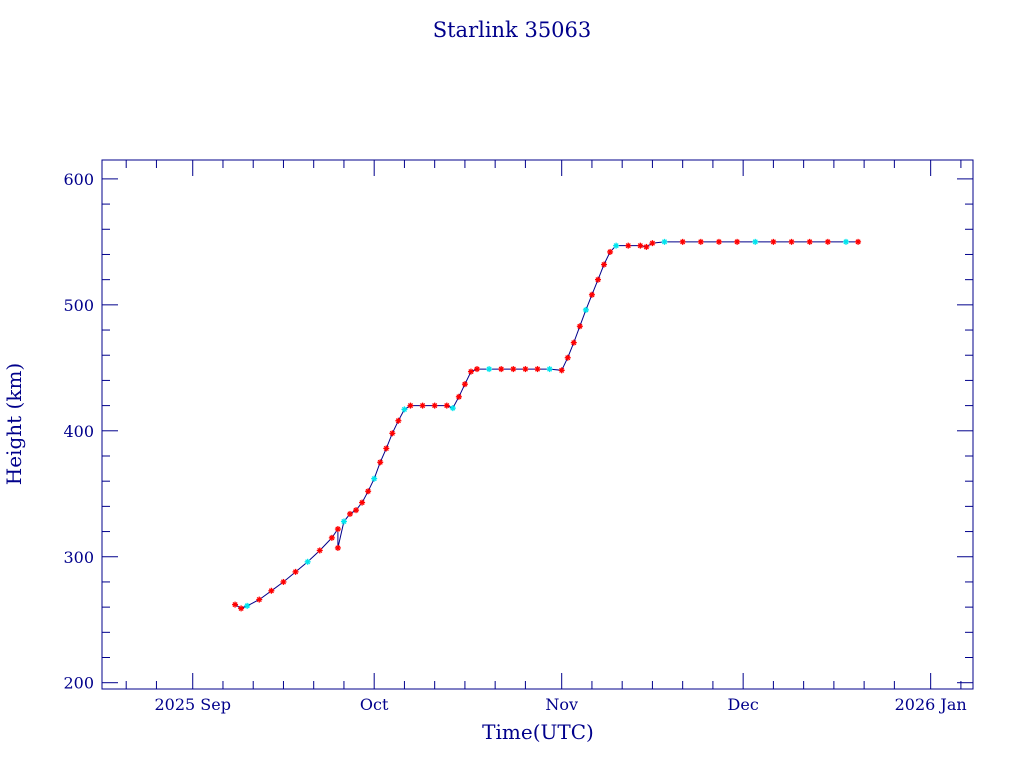 The height and width of the screenshot is (768, 1024). I want to click on y-tick-label: 500, so click(78, 305).